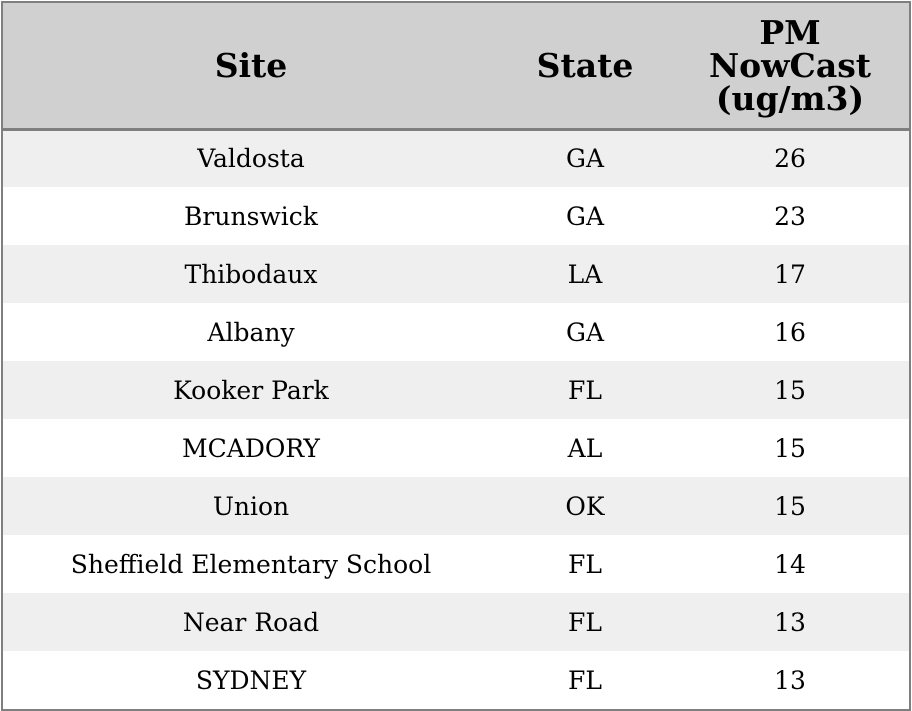 Image resolution: width=912 pixels, height=711 pixels. I want to click on cell-pm-value: 16, so click(790, 332).